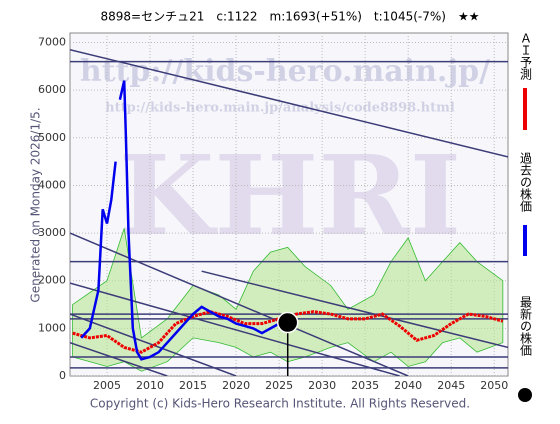  I want to click on legend-label: 過去の株価, so click(526, 182).